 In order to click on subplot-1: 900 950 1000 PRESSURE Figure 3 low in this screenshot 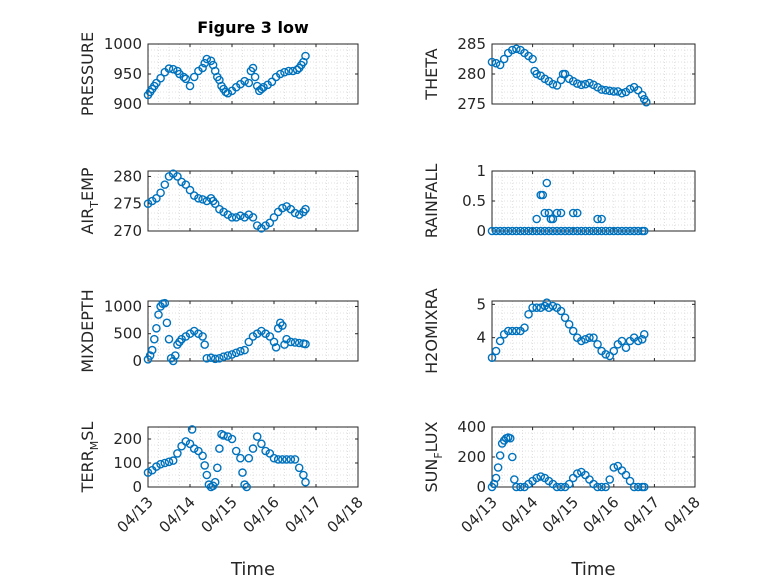, I will do `click(218, 67)`.